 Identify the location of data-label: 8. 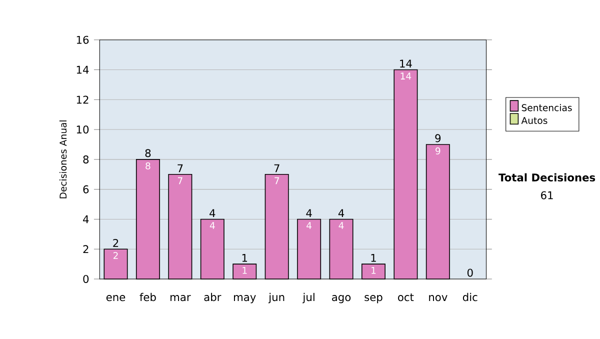
(148, 166).